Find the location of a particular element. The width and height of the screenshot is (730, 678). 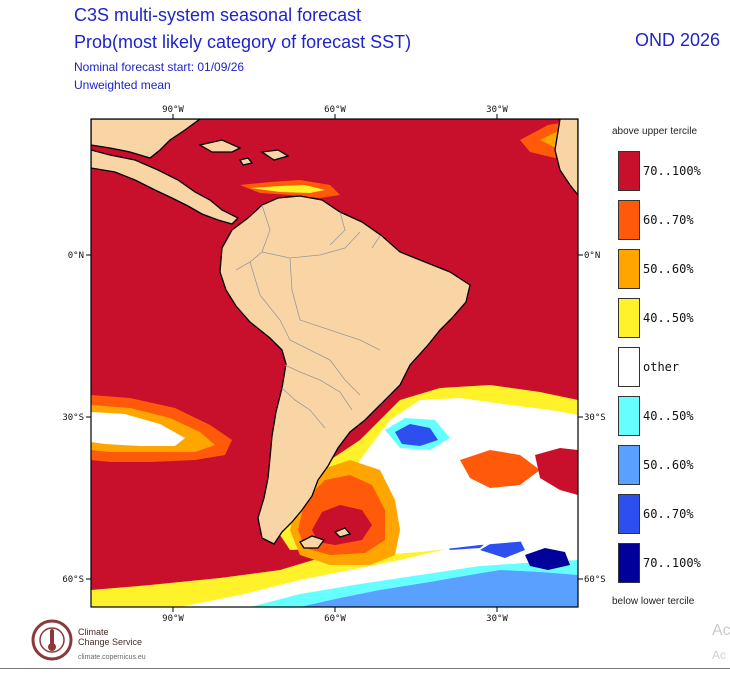

lat-tick-right-0: 0°N is located at coordinates (592, 256).